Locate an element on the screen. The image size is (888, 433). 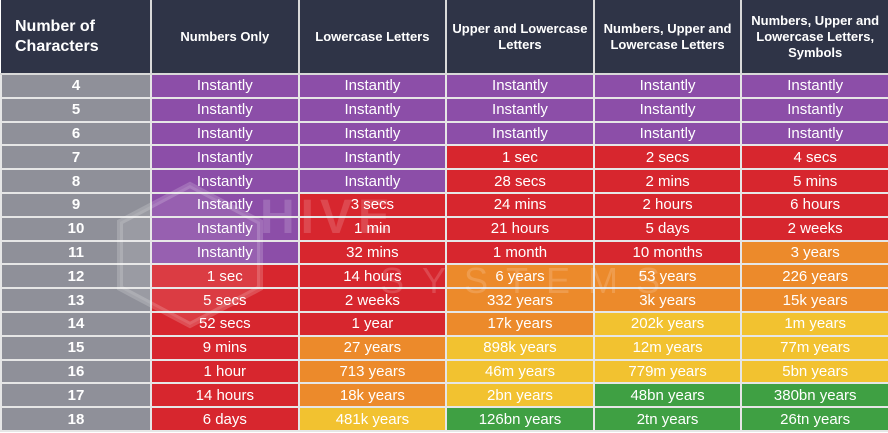
row-character-count: 10 is located at coordinates (76, 228).